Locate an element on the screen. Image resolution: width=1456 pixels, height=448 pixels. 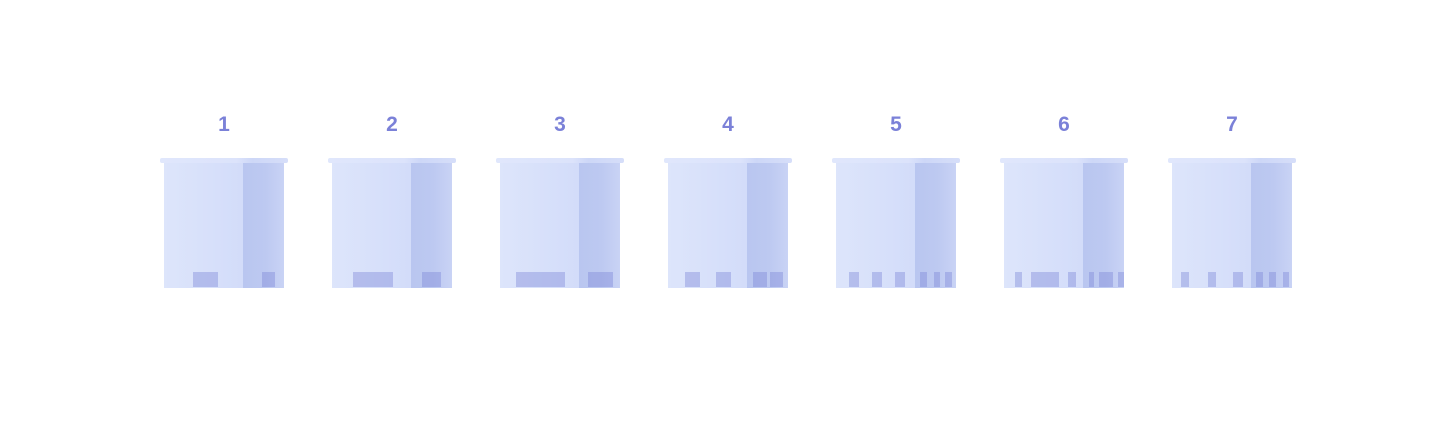
cup-number-label: 4 is located at coordinates (728, 124).